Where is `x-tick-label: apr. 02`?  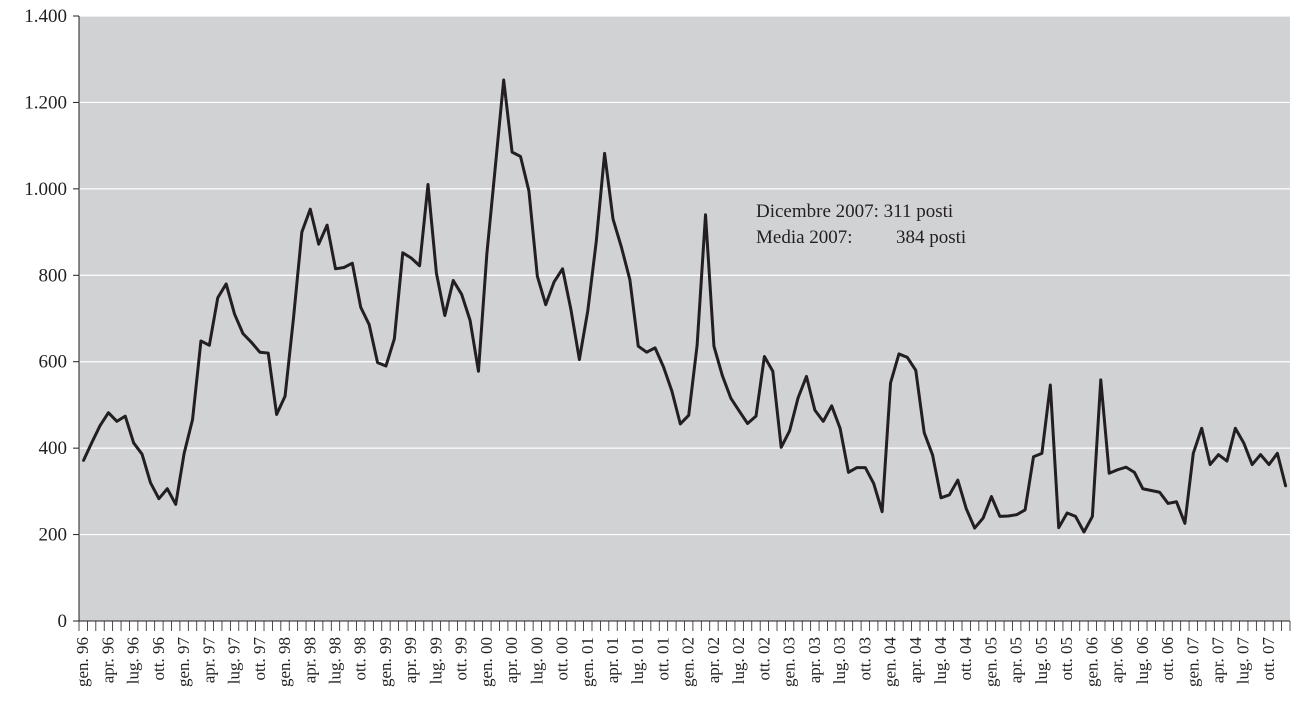
x-tick-label: apr. 02 is located at coordinates (713, 660).